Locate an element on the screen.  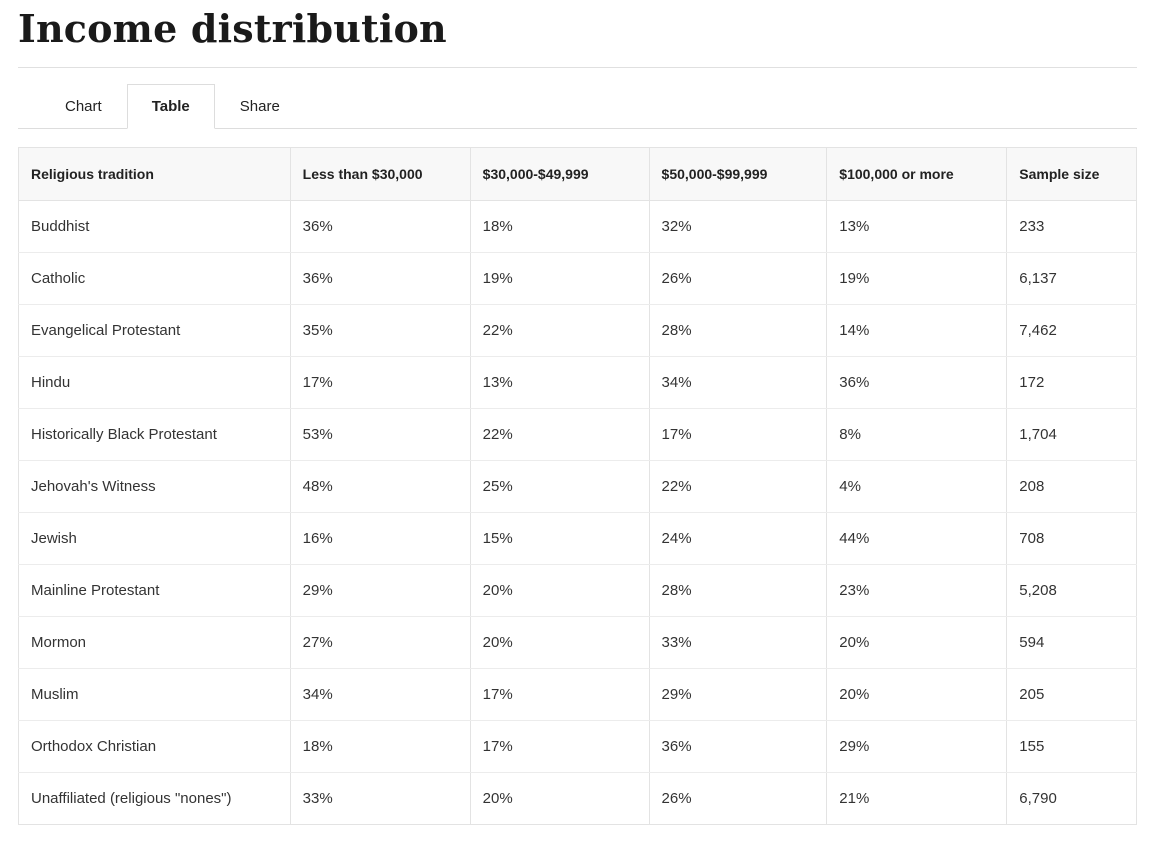
table-row: Jehovah's Witness 48% 25% 22% 4% 208 is located at coordinates (577, 486).